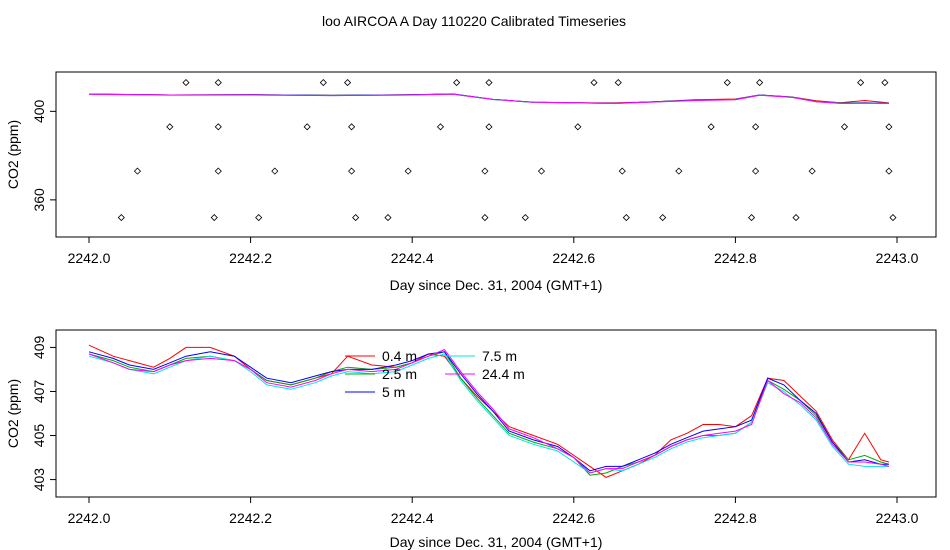  What do you see at coordinates (89, 518) in the screenshot?
I see `bottom-x-tick-label: 2242.0` at bounding box center [89, 518].